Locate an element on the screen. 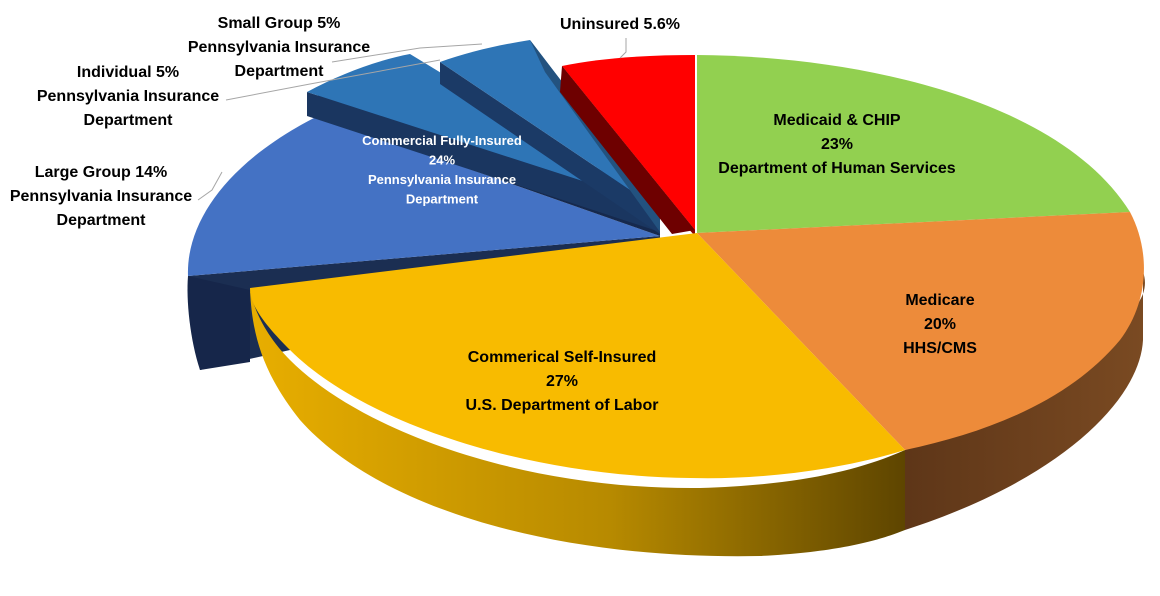  data-label-self-insured-line-2: 27% is located at coordinates (562, 381).